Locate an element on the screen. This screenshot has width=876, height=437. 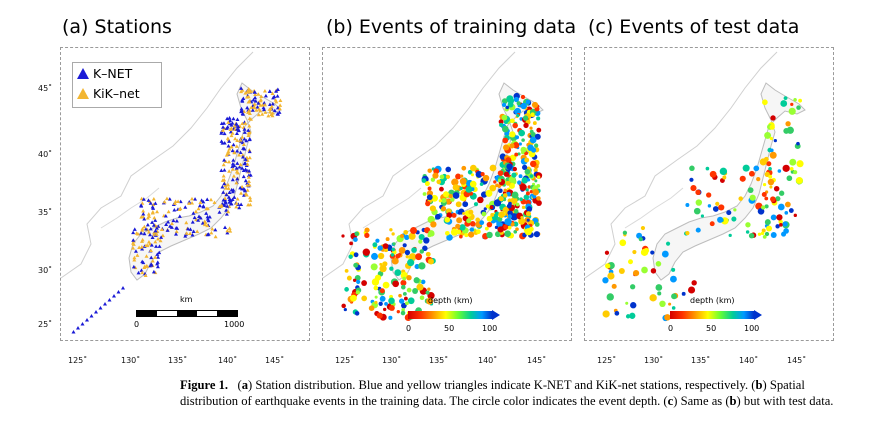
lat-label-25: 25˚ is located at coordinates (45, 324).